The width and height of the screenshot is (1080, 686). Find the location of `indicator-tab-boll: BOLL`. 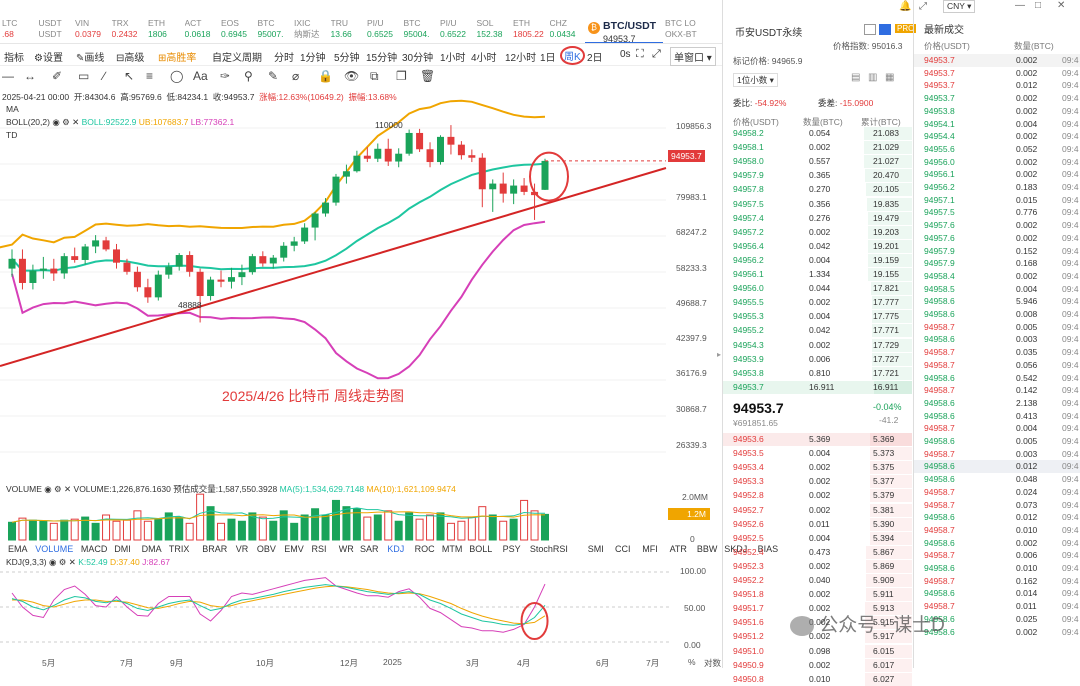

indicator-tab-boll: BOLL is located at coordinates (481, 549).